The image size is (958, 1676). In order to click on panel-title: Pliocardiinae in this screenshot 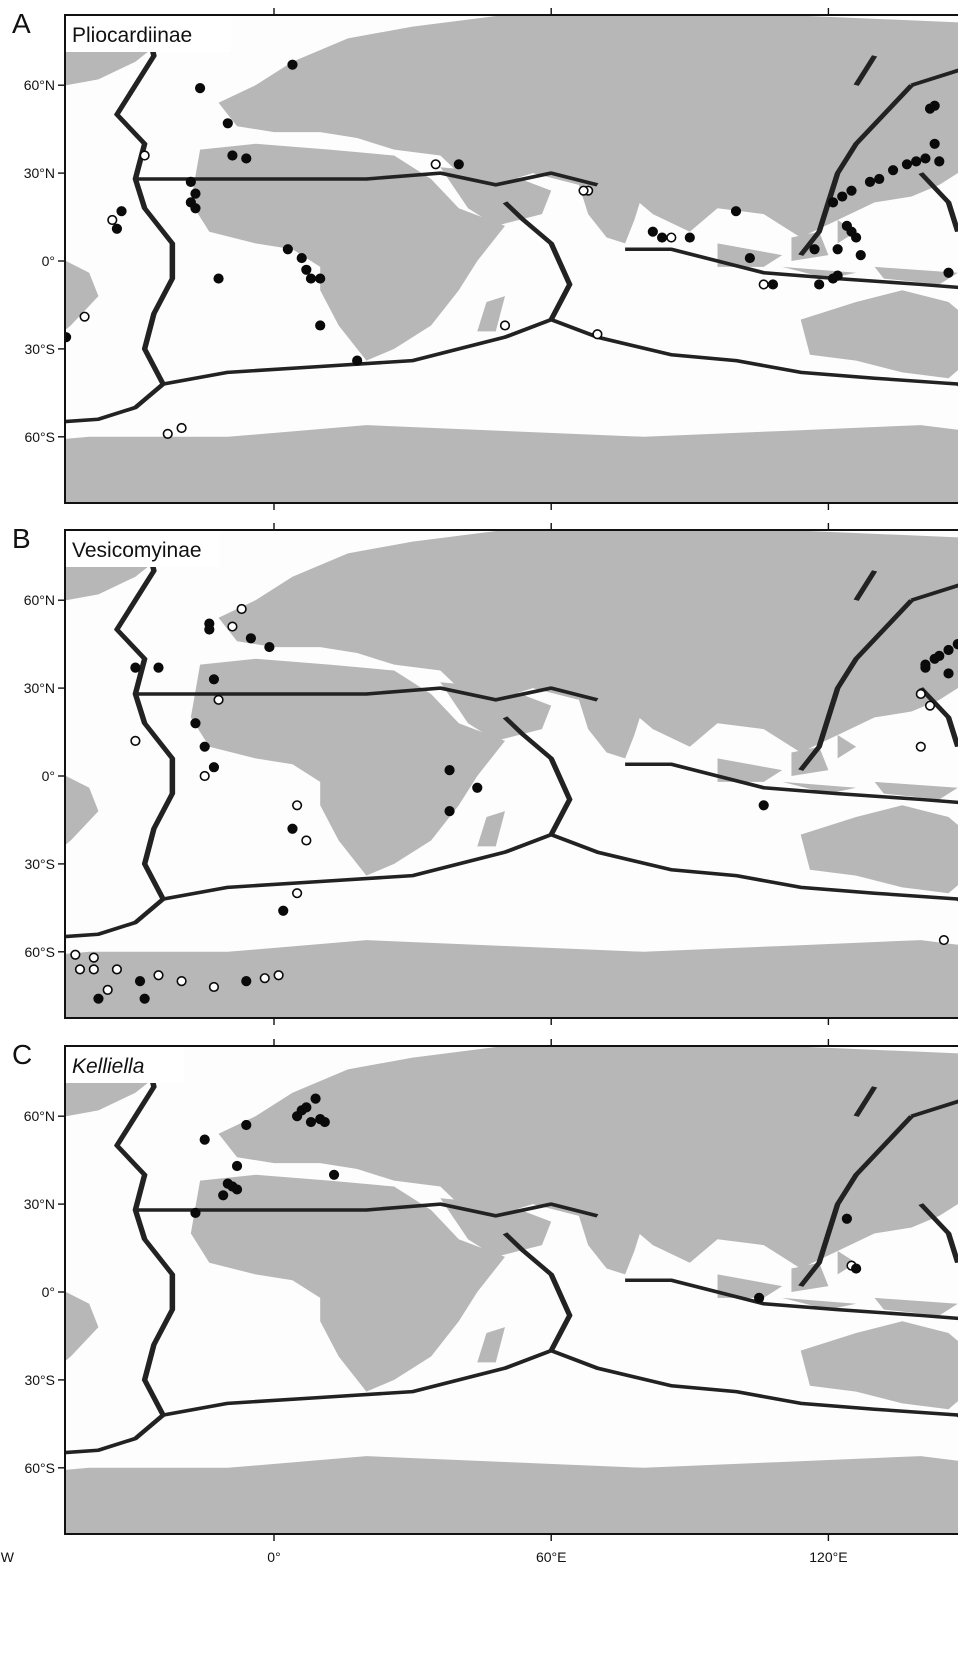, I will do `click(132, 35)`.